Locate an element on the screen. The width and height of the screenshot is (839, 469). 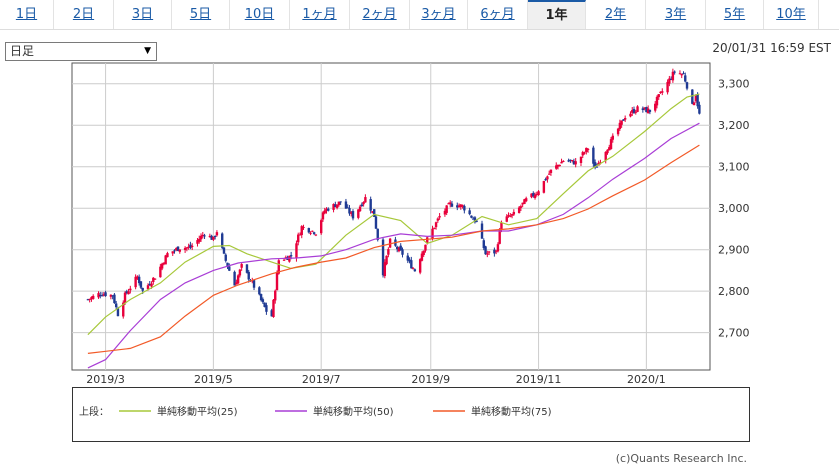
tab-12: 5年 is located at coordinates (735, 14).